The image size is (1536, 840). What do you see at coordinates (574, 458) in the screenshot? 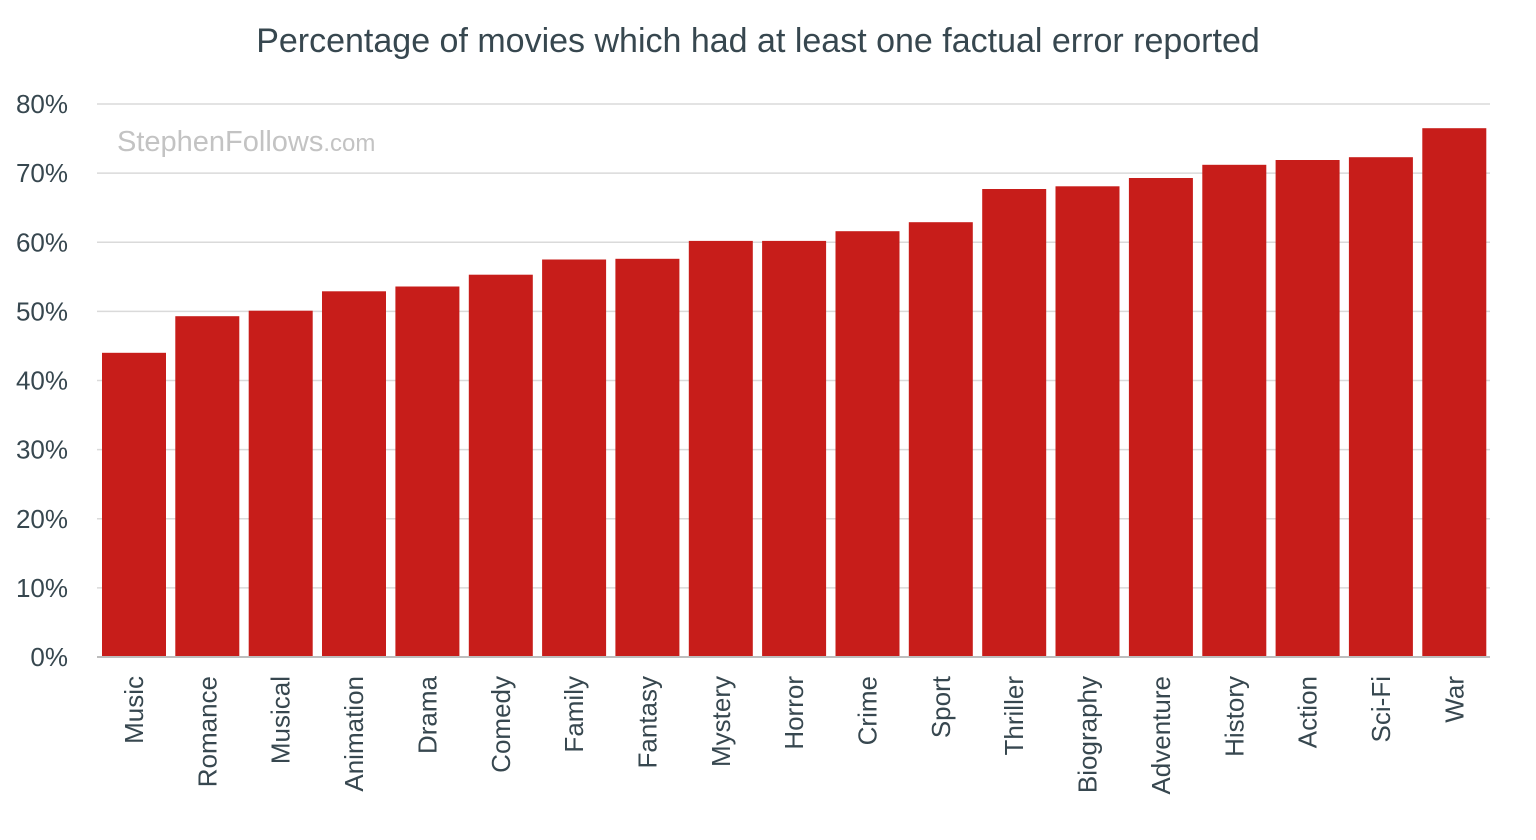
I see `bar-family` at bounding box center [574, 458].